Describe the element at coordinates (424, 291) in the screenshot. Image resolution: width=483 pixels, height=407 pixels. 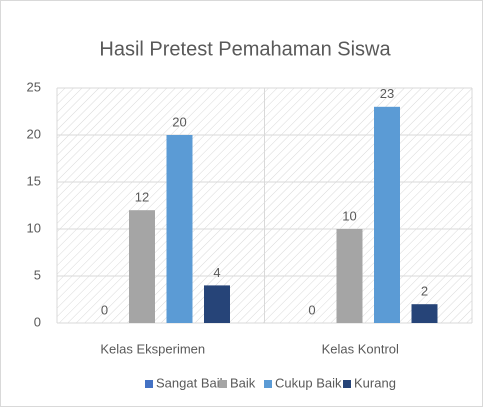
I see `data-label: 2` at that location.